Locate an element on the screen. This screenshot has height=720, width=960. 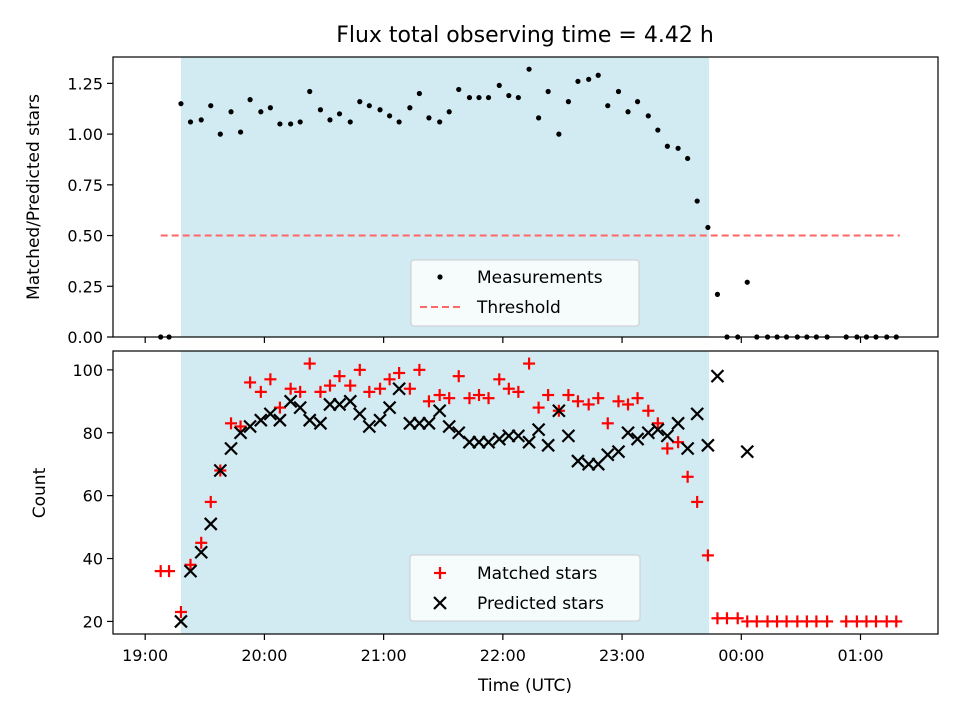
y-tick-label: 100 is located at coordinates (87, 370).